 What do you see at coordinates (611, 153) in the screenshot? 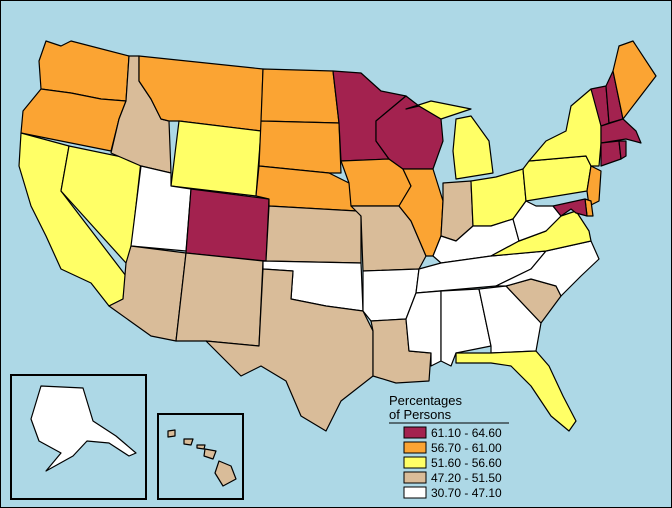
I see `state-connecticut` at bounding box center [611, 153].